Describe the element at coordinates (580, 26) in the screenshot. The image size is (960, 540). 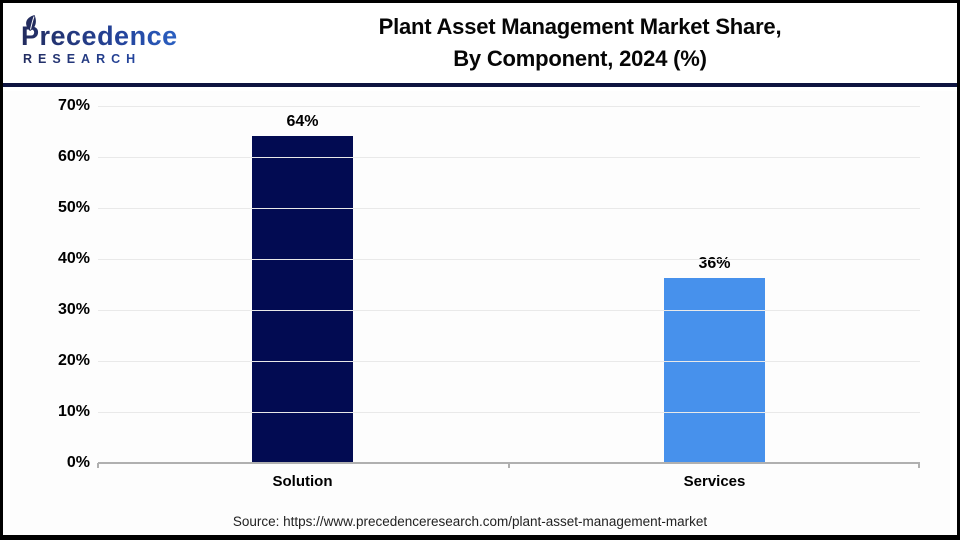
I see `chart-title-line1: Plant Asset Management Market Share,` at that location.